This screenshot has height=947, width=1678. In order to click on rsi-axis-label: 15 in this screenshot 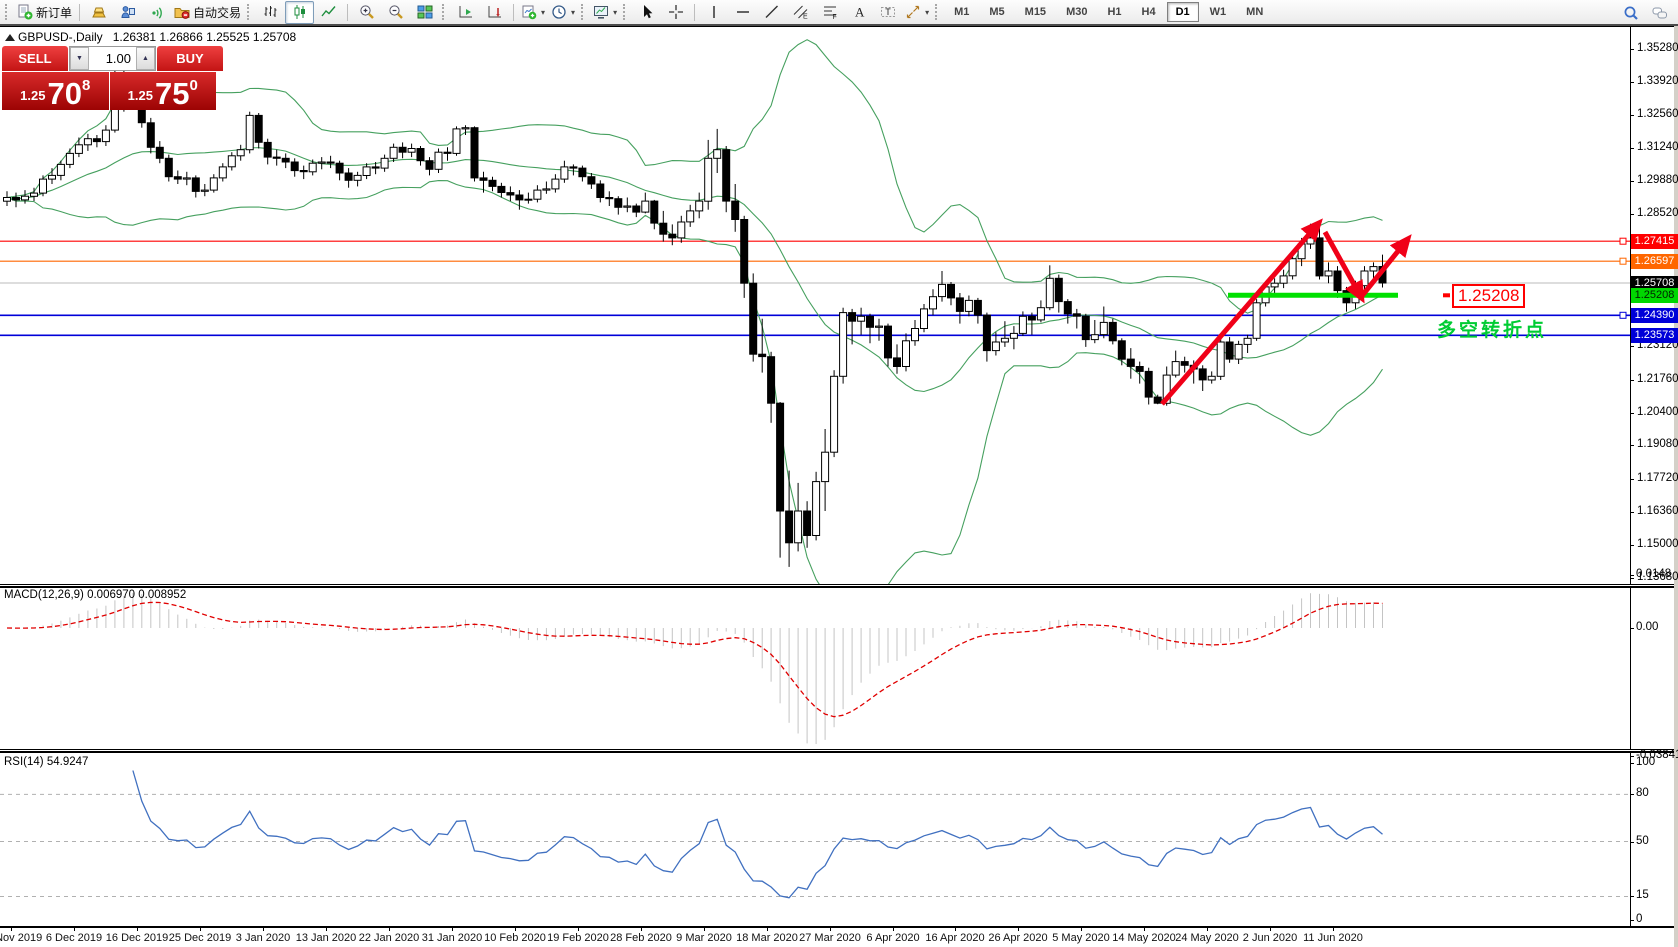, I will do `click(1642, 895)`.